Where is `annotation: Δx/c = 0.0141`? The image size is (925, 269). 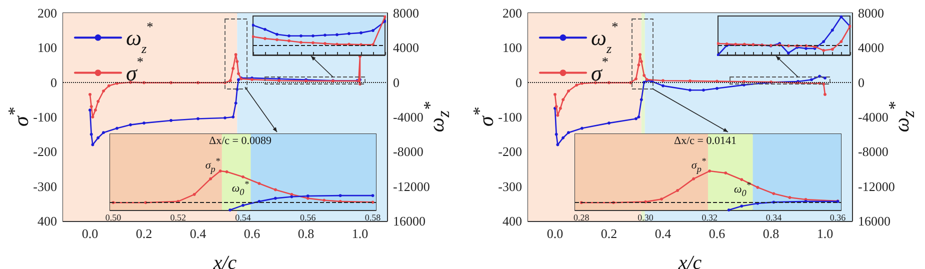
annotation: Δx/c = 0.0141 is located at coordinates (705, 141).